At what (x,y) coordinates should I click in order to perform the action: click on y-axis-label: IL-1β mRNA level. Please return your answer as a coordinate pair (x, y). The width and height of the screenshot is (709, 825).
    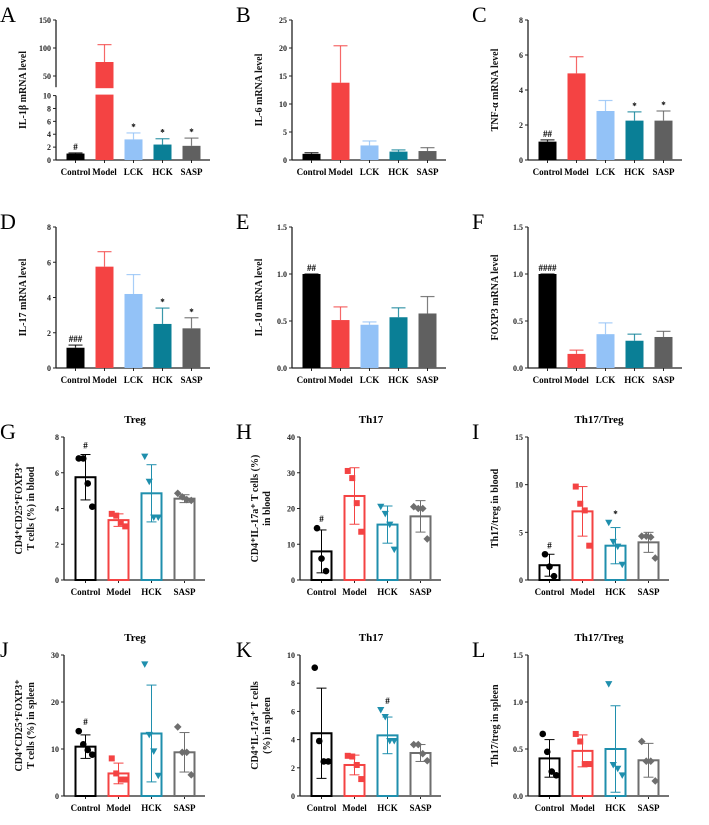
    Looking at the image, I should click on (23, 90).